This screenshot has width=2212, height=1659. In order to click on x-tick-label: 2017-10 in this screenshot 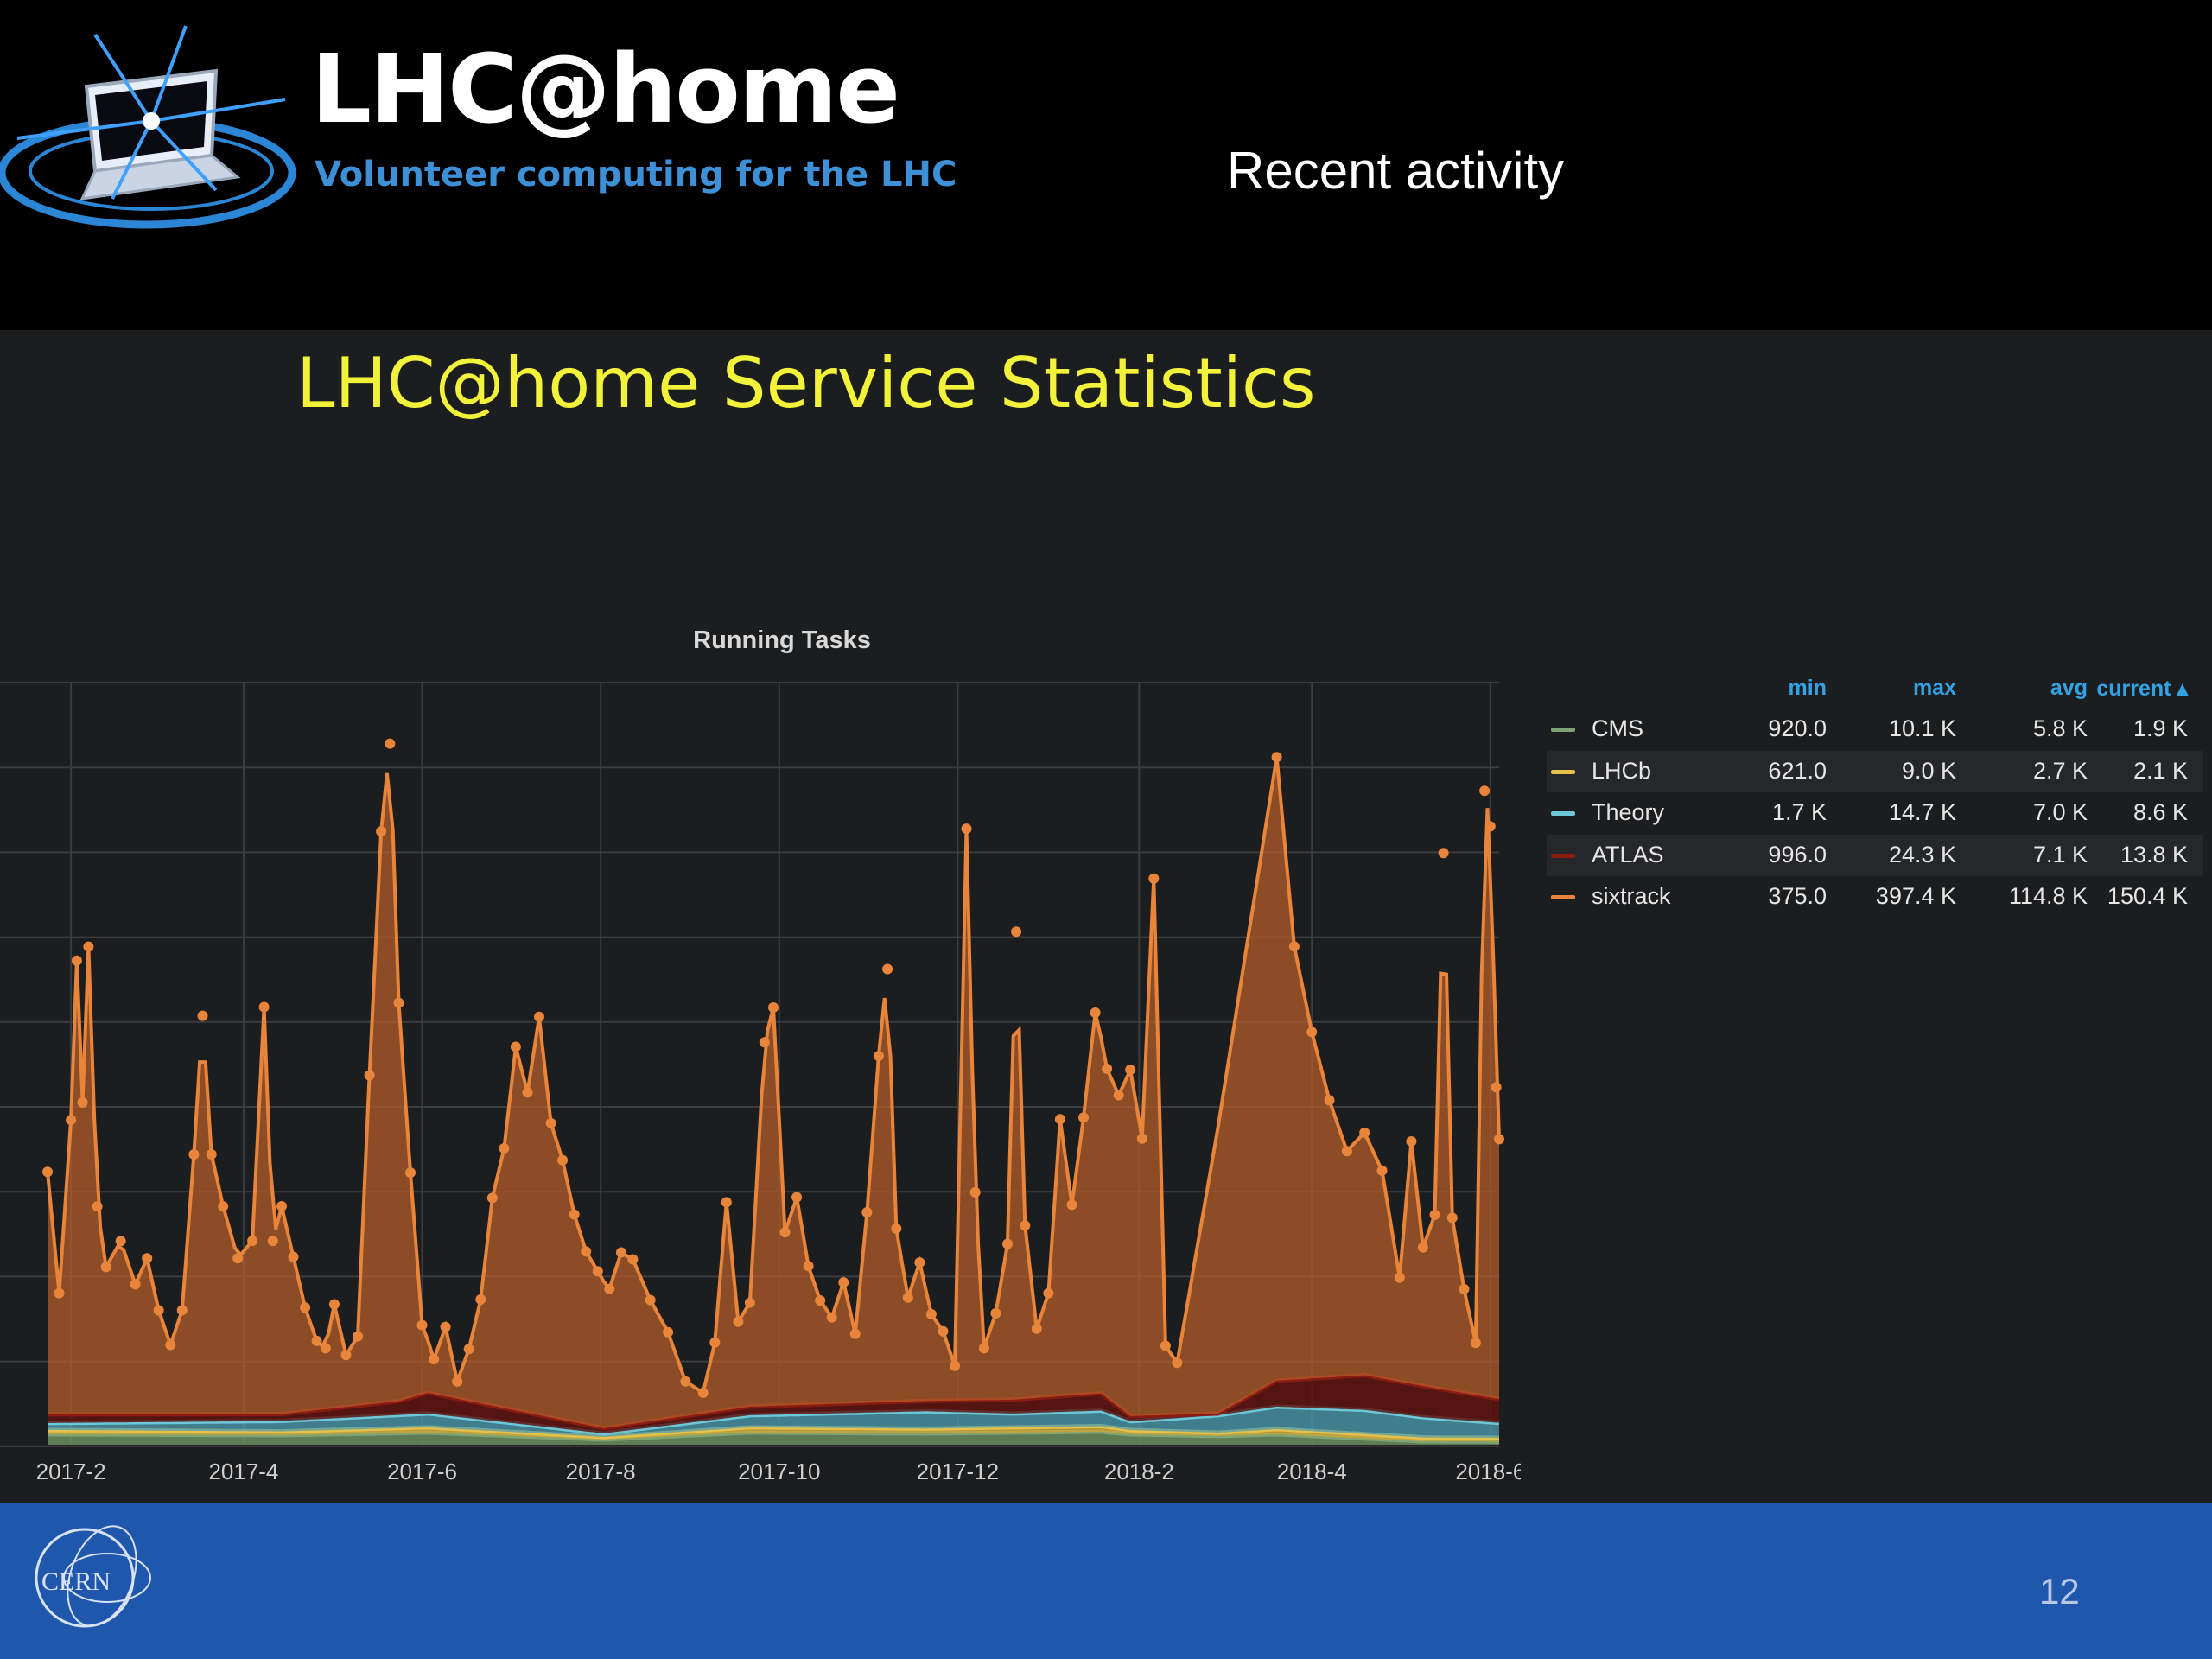, I will do `click(779, 1471)`.